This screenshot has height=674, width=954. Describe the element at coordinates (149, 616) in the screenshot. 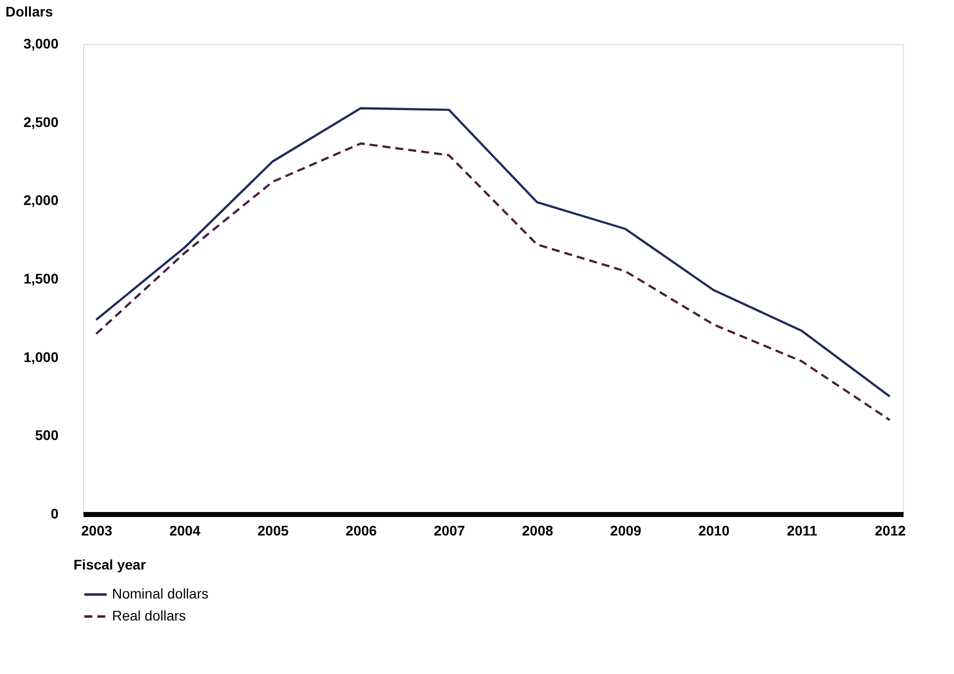

I see `legend-label: Real dollars` at that location.